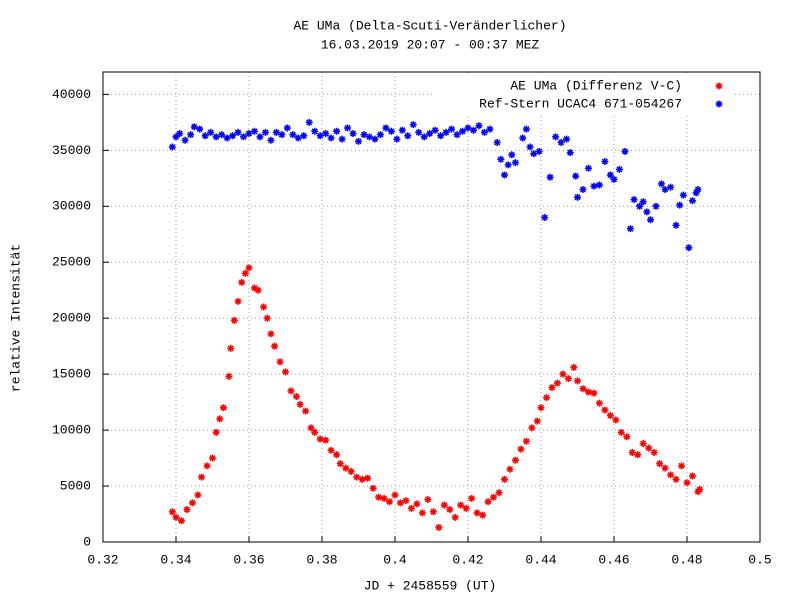  I want to click on y-tick-label: 5000, so click(75, 485).